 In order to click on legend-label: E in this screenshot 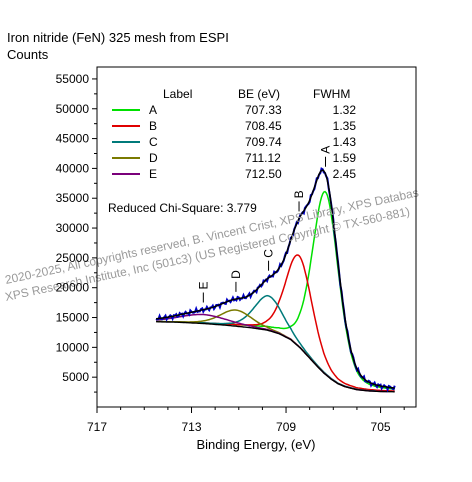, I will do `click(153, 174)`.